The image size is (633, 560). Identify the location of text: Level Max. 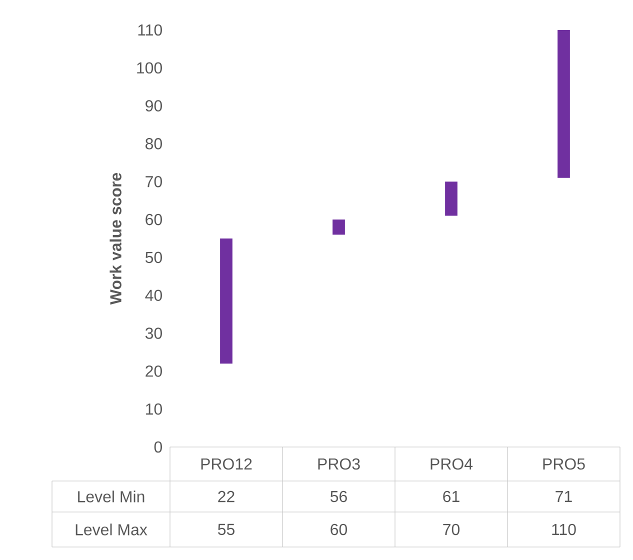
(112, 530).